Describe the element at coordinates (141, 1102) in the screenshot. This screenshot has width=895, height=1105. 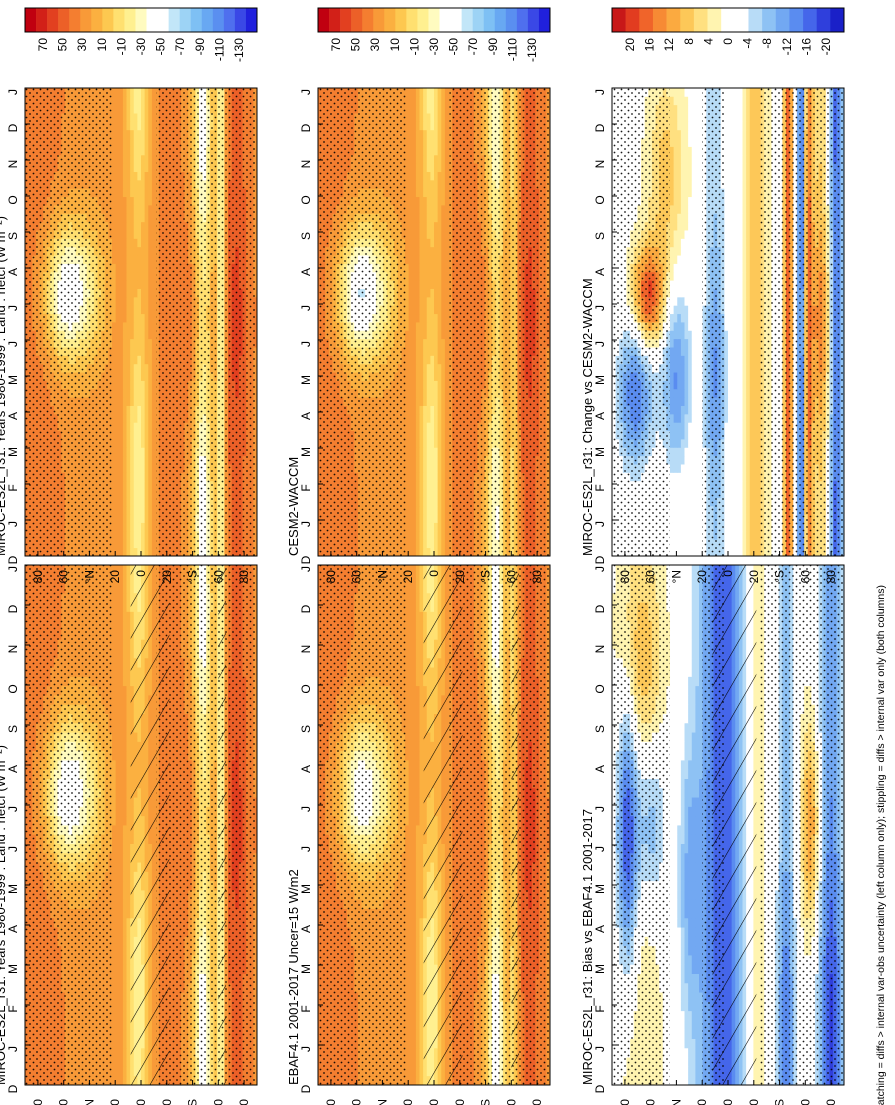
I see `lat-label: 0` at that location.